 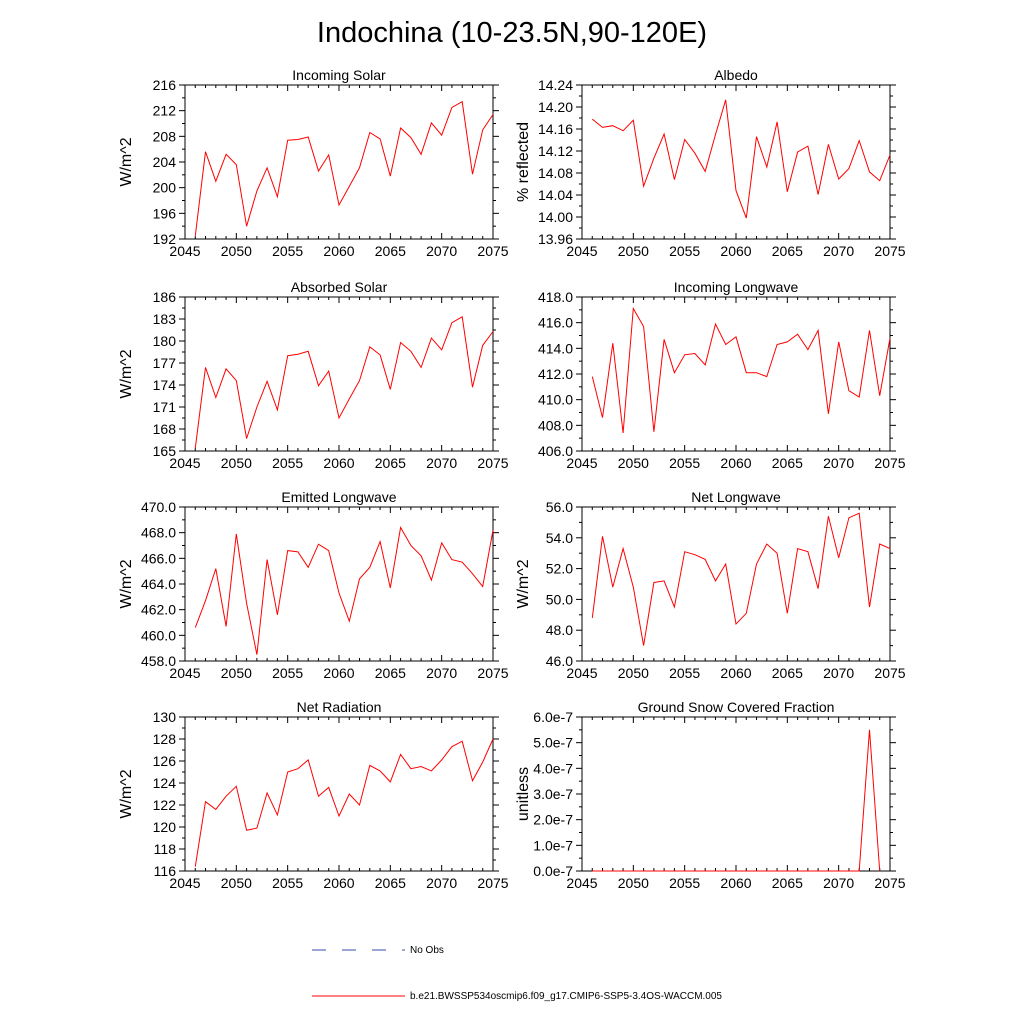 What do you see at coordinates (555, 107) in the screenshot?
I see `y-tick-label: 14.20` at bounding box center [555, 107].